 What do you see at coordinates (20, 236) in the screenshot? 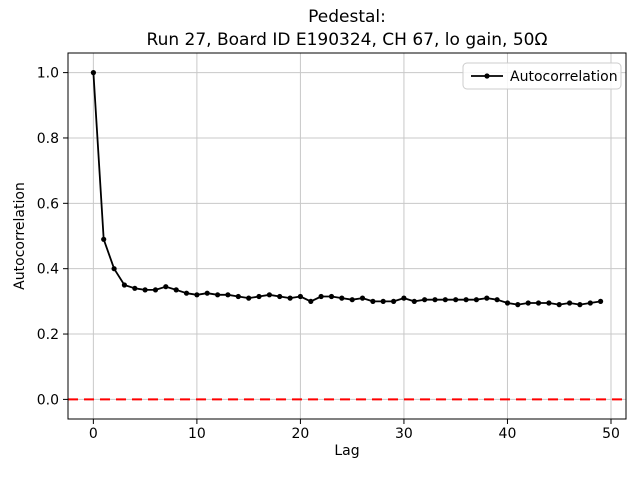
I see `y-axis-label: Autocorrelation` at bounding box center [20, 236].